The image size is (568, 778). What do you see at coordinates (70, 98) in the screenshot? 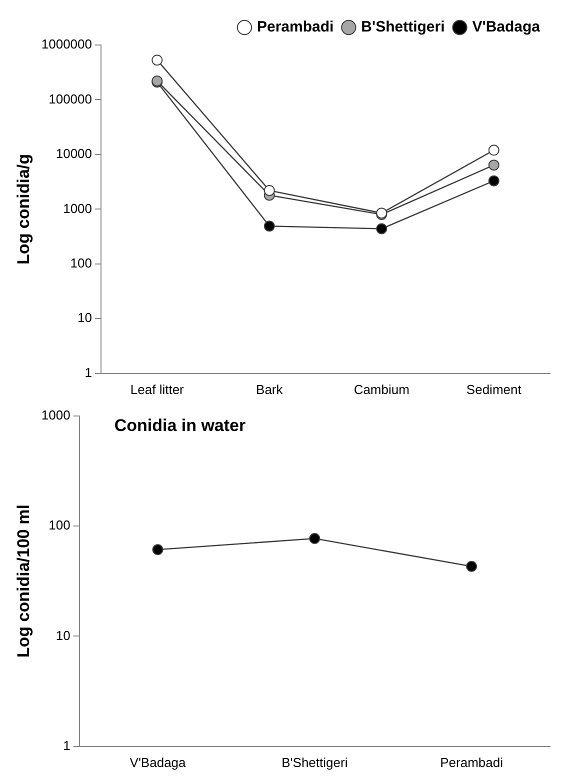
I see `y-tick-label: 100000` at bounding box center [70, 98].